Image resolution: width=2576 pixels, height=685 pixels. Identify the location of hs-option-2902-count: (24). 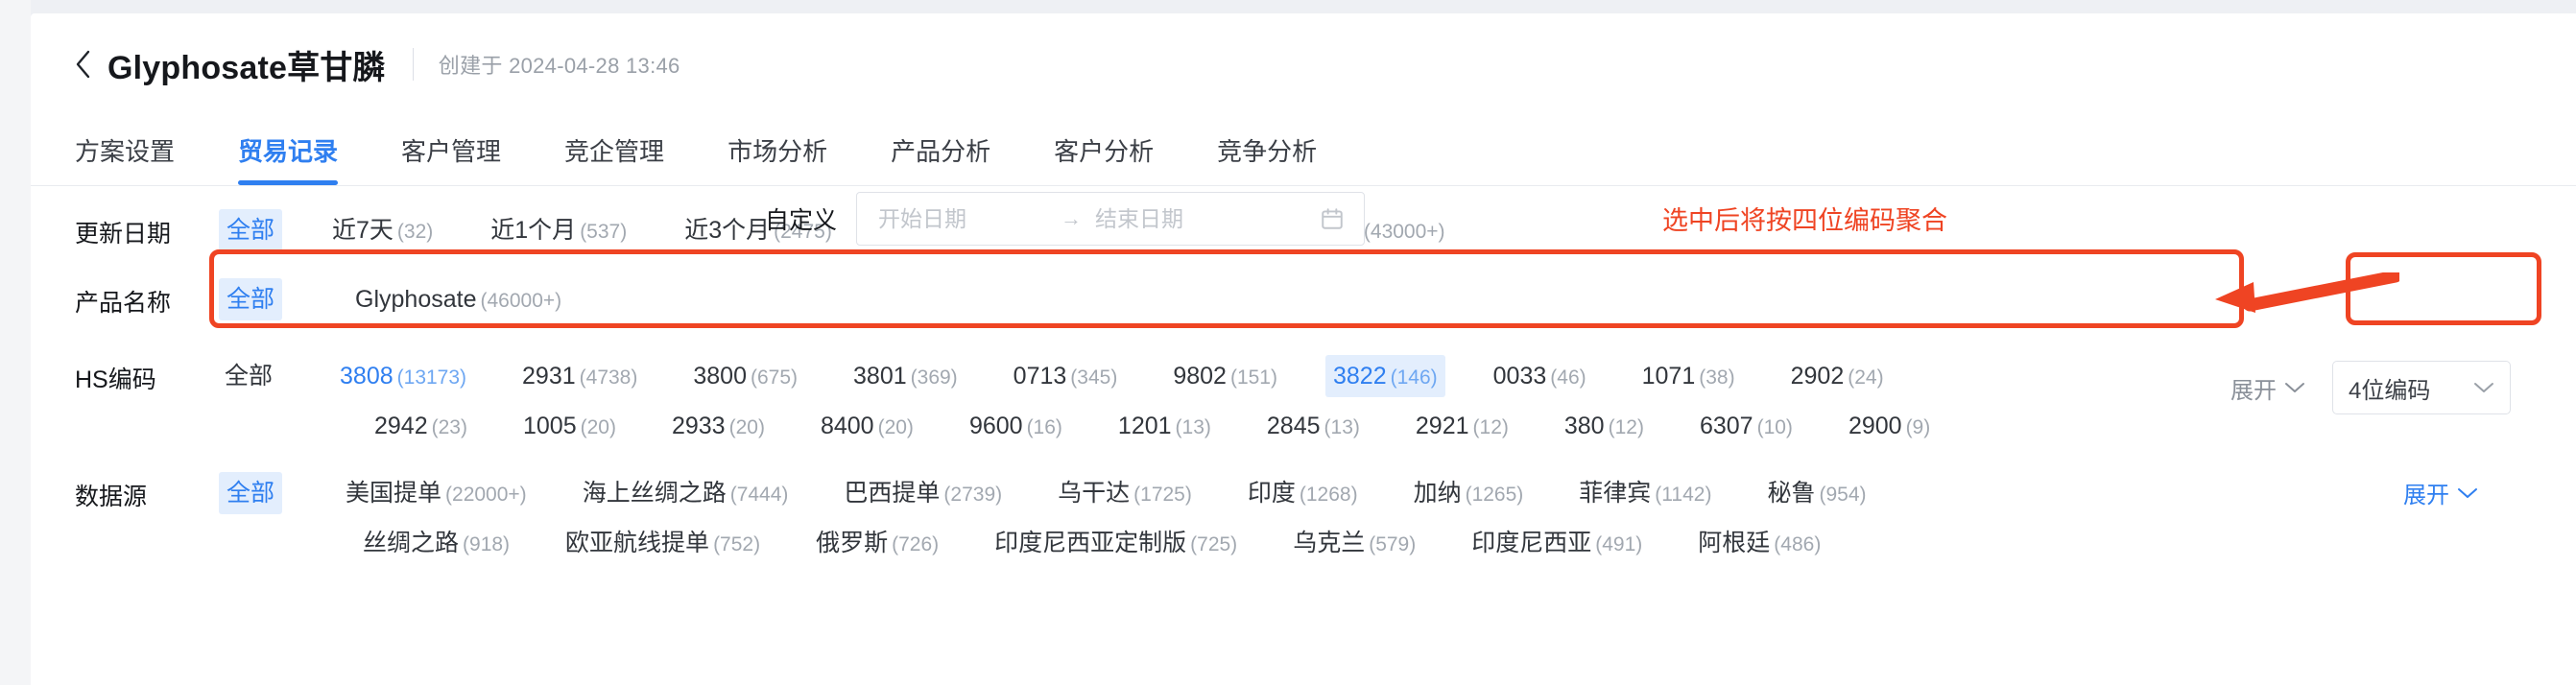
(1866, 378).